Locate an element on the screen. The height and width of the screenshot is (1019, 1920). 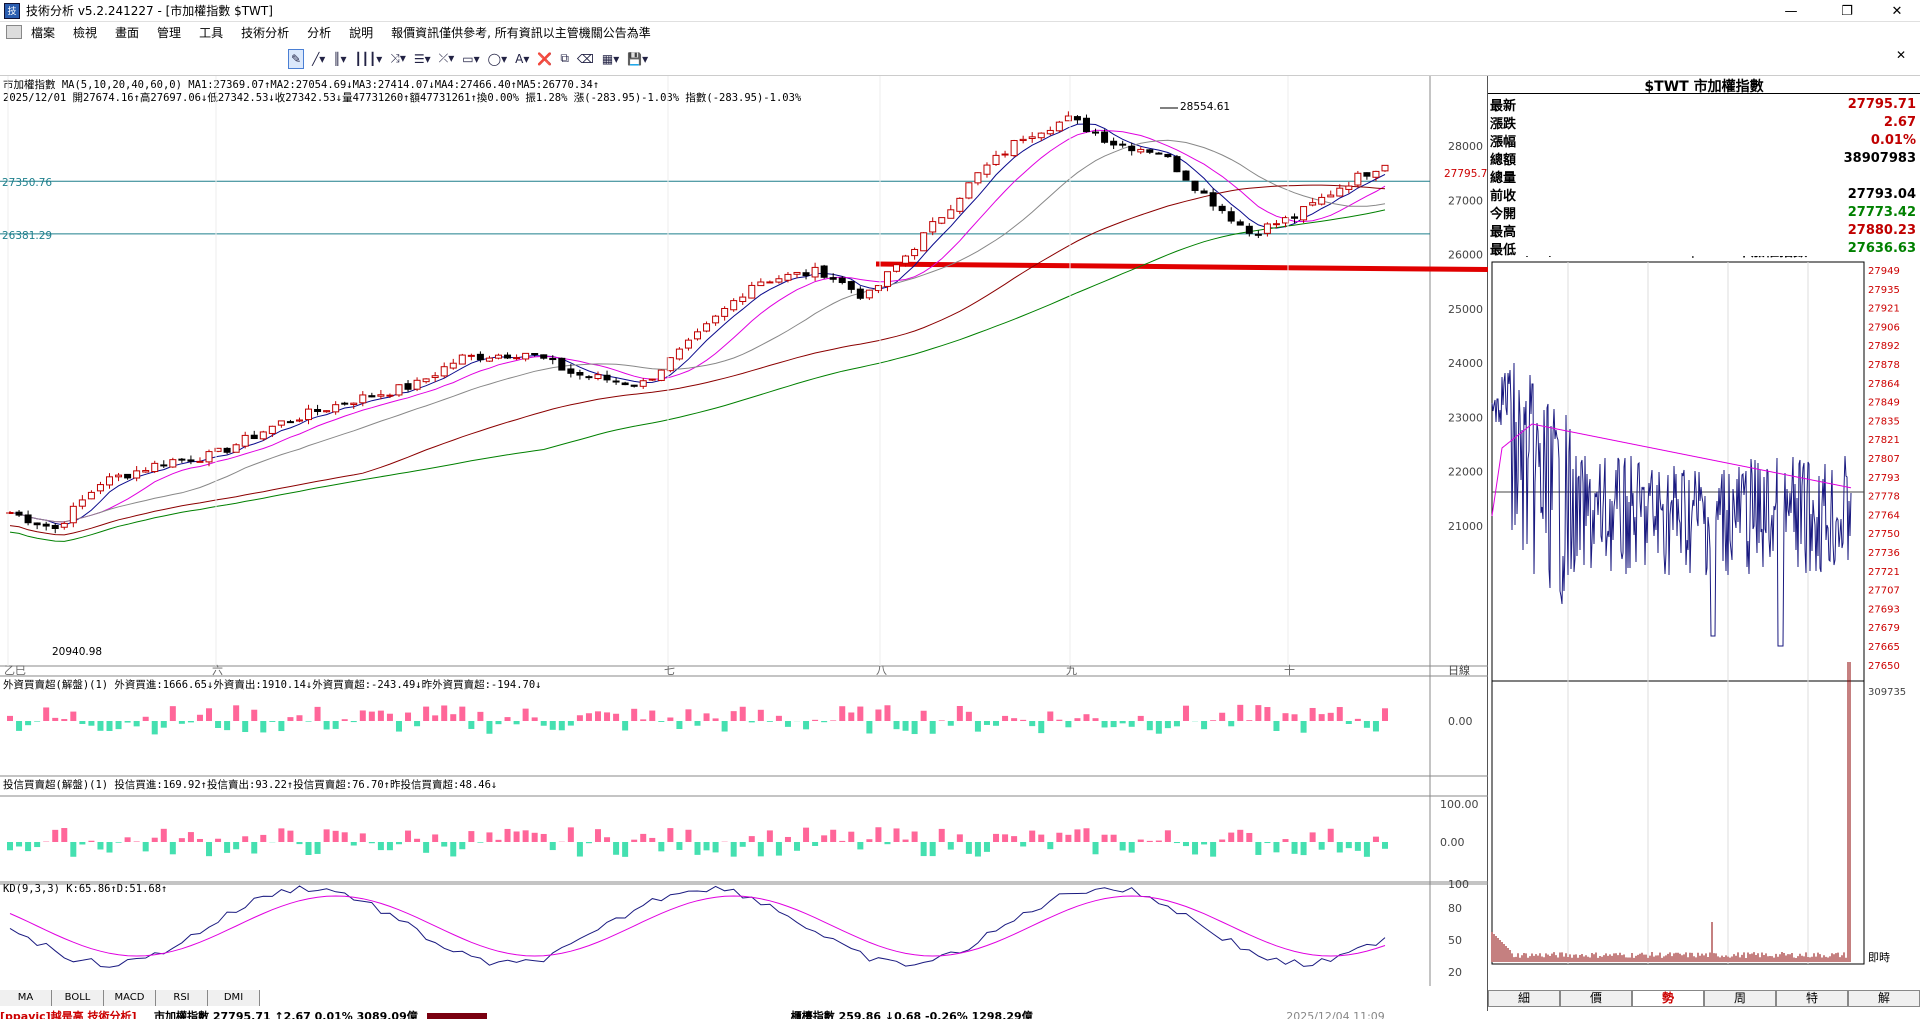
panel-close-icon: ✕ is located at coordinates (1900, 55).